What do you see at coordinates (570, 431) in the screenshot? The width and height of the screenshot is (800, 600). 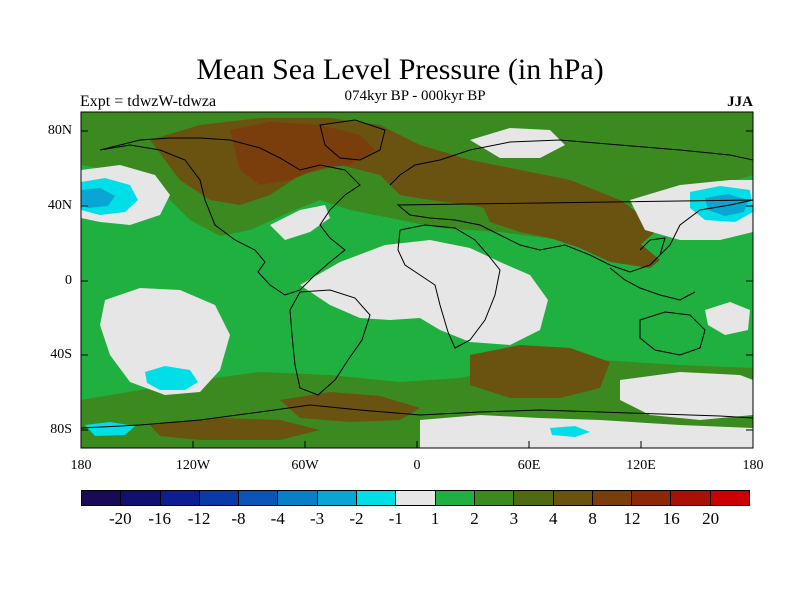 I see `cyan-region-antarctic-east` at bounding box center [570, 431].